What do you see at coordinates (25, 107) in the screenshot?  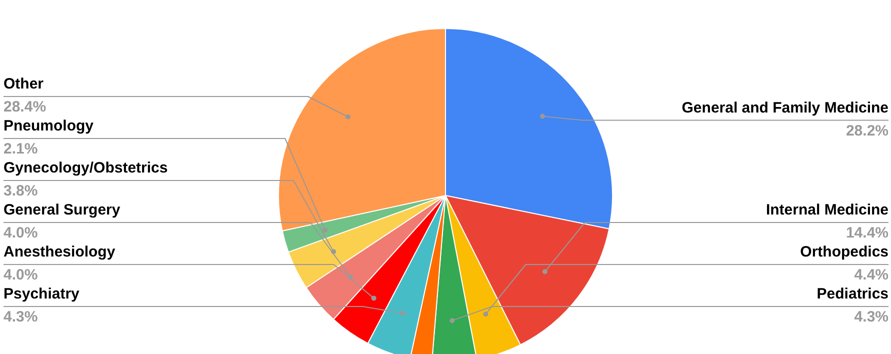 I see `data-label: 28.4%` at bounding box center [25, 107].